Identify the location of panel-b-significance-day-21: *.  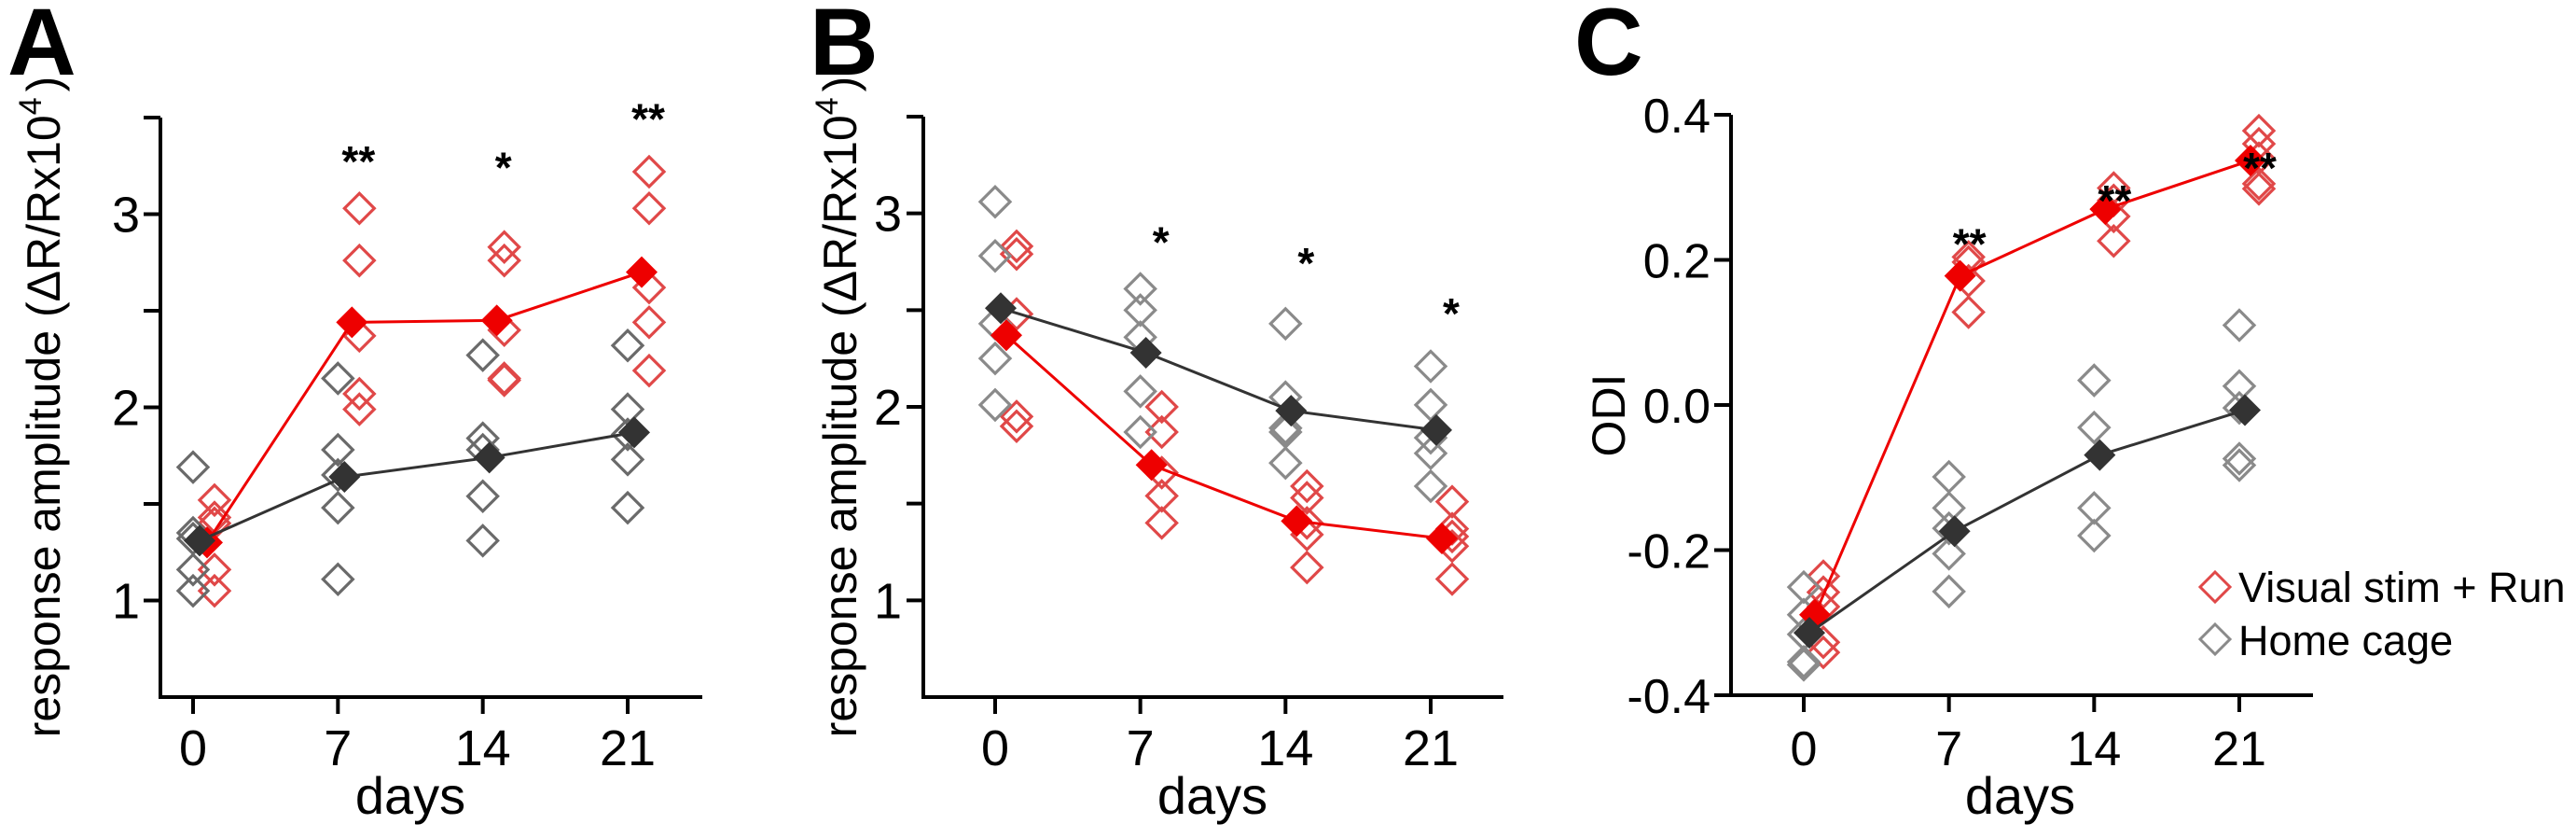
(1451, 313).